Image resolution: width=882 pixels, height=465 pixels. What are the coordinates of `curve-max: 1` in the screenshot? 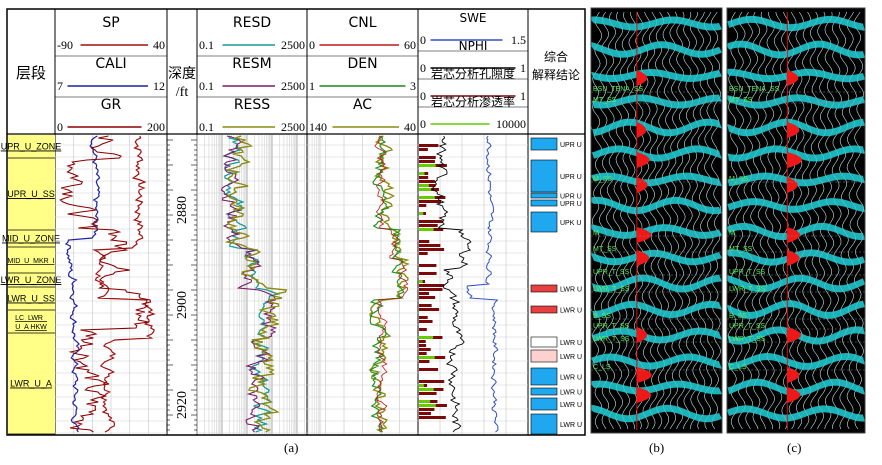 It's located at (523, 68).